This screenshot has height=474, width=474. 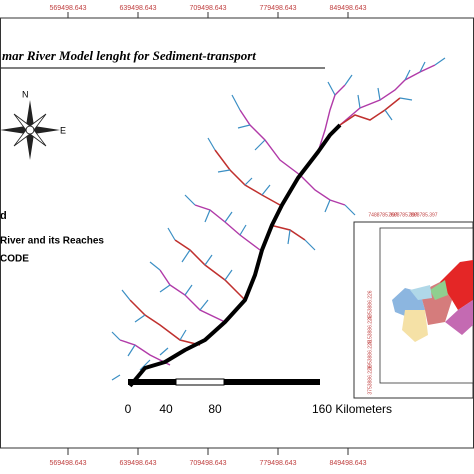 What do you see at coordinates (348, 8) in the screenshot?
I see `top-tick-label: 849498.643` at bounding box center [348, 8].